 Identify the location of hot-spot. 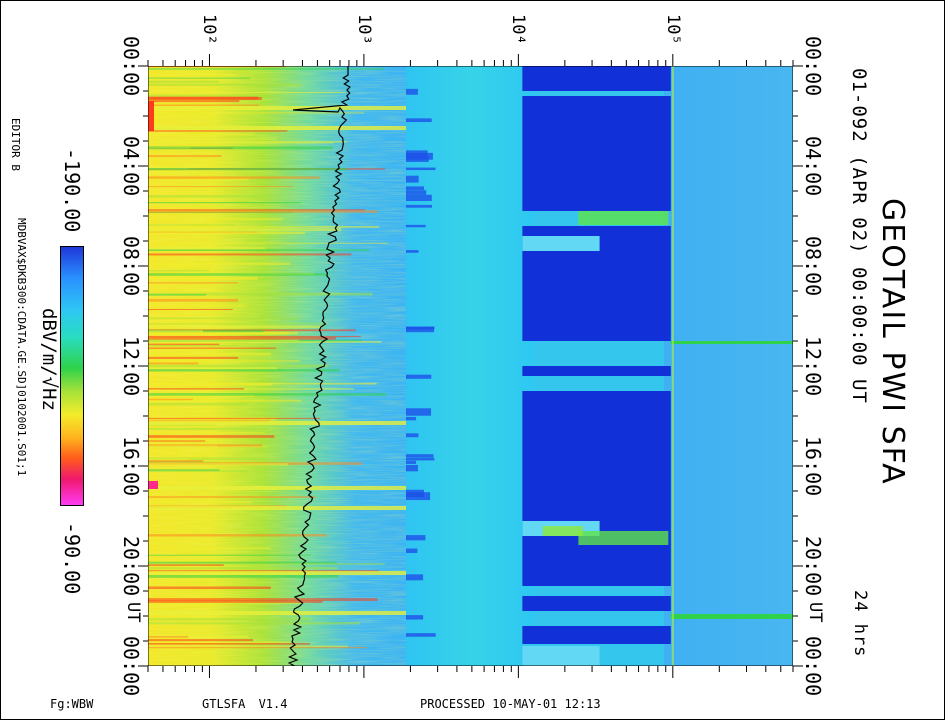
(151, 116).